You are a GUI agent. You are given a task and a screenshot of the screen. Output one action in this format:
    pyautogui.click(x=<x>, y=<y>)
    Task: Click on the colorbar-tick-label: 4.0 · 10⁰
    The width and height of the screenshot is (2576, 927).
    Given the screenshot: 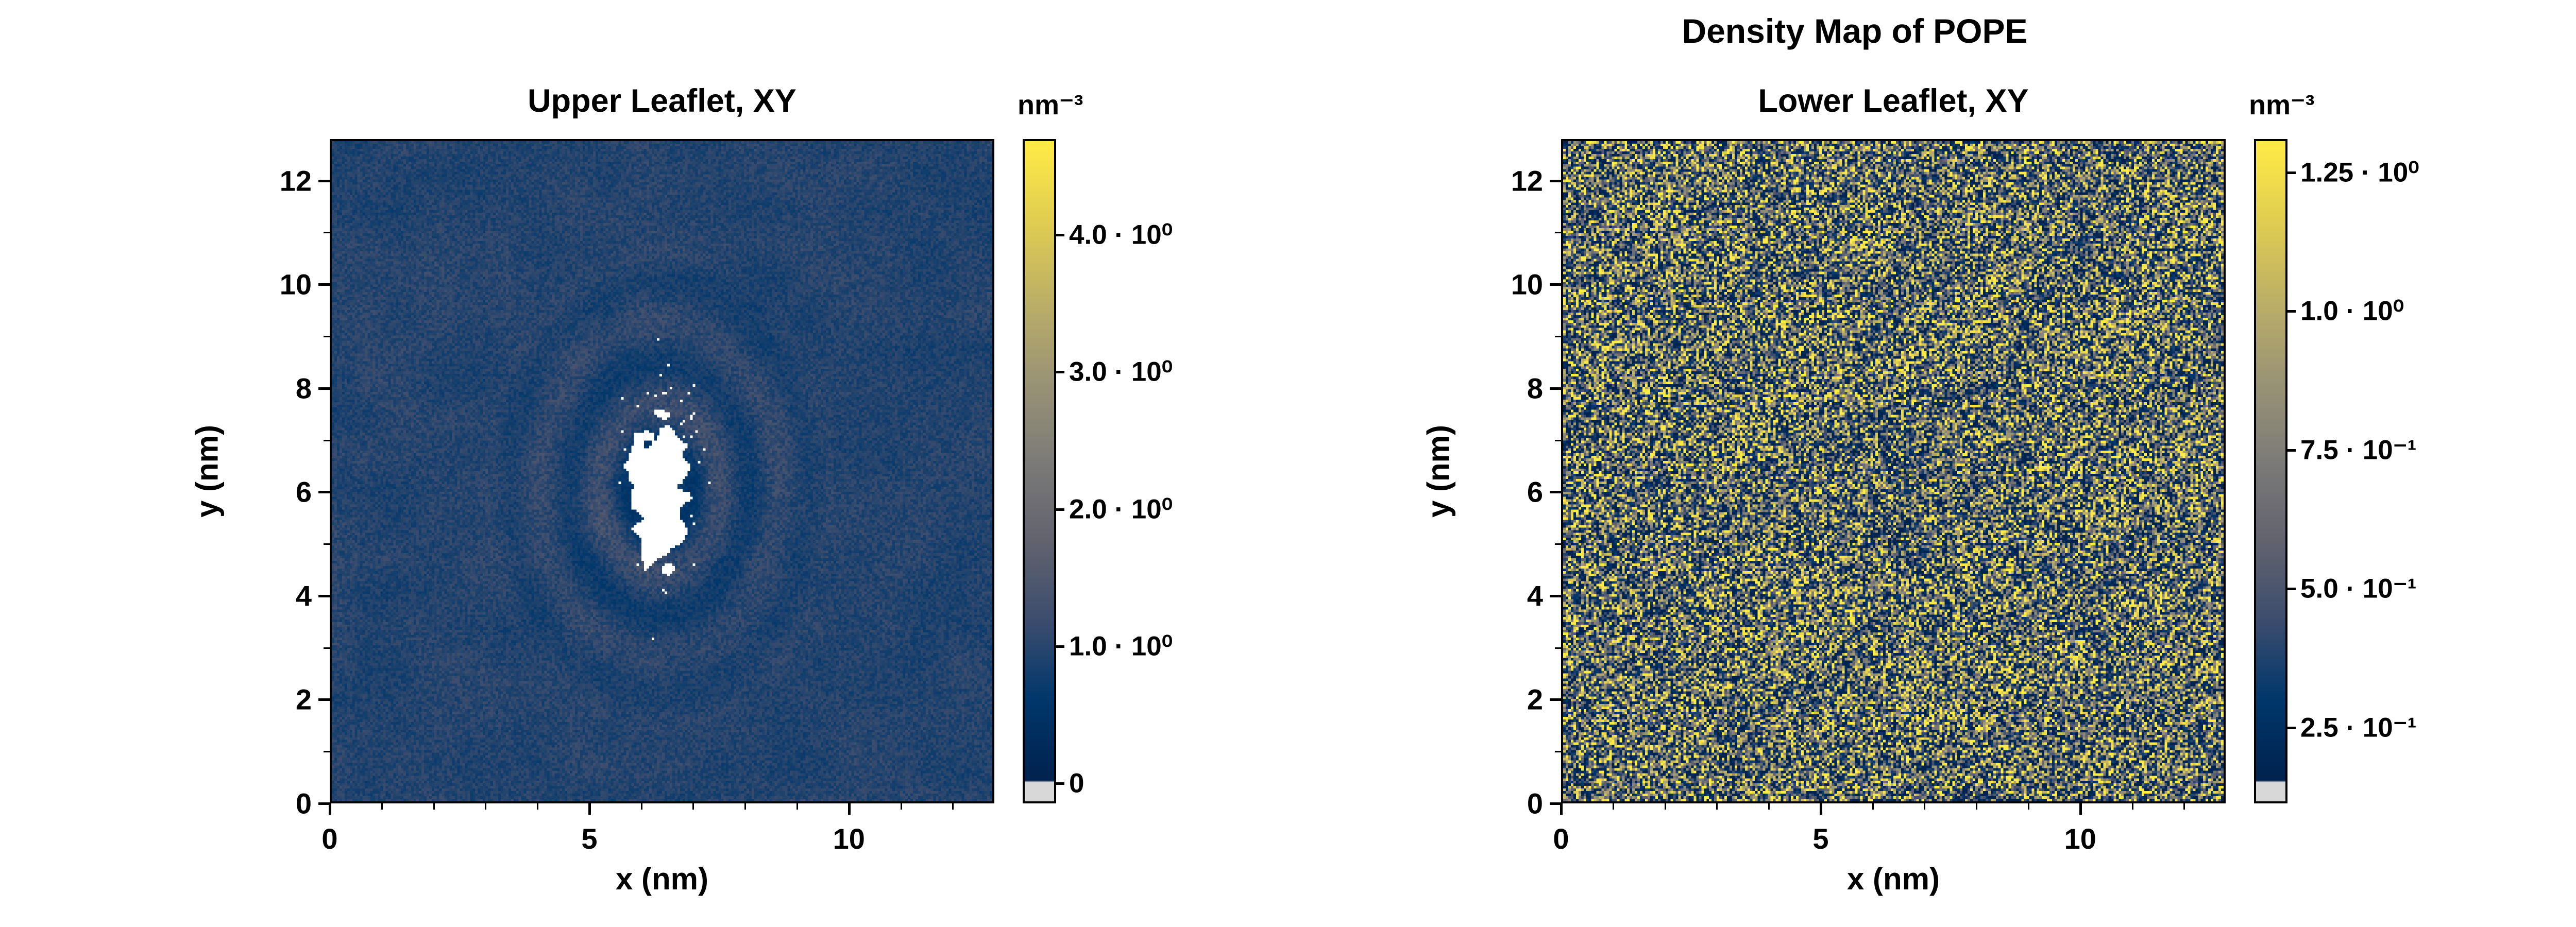 What is the action you would take?
    pyautogui.click(x=1121, y=234)
    